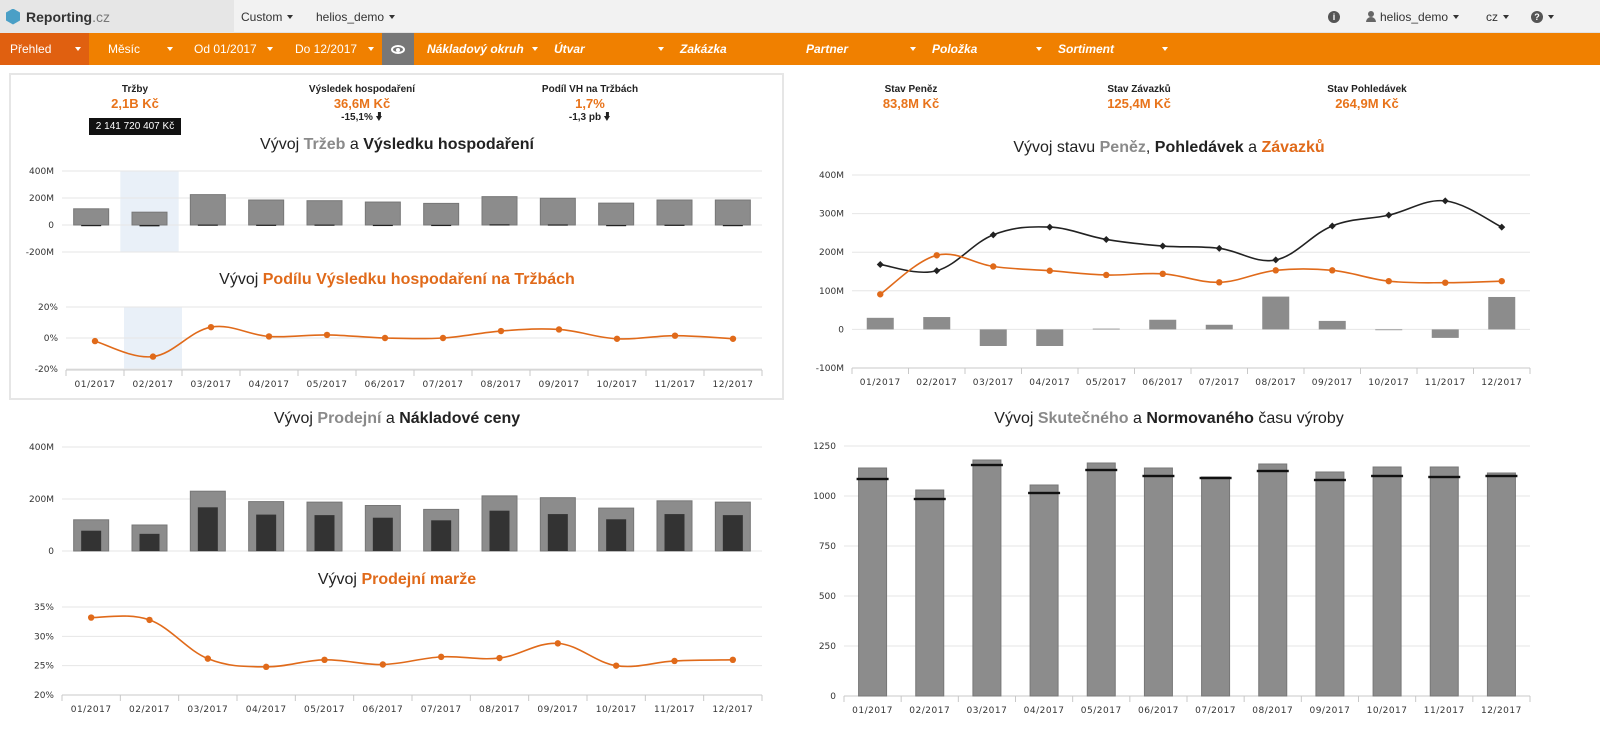  I want to click on liabilities-line, so click(1190, 274).